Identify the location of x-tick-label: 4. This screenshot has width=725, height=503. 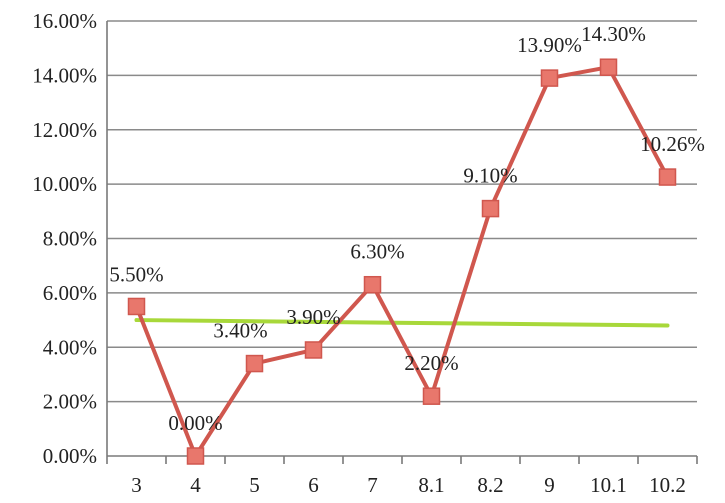
(195, 485).